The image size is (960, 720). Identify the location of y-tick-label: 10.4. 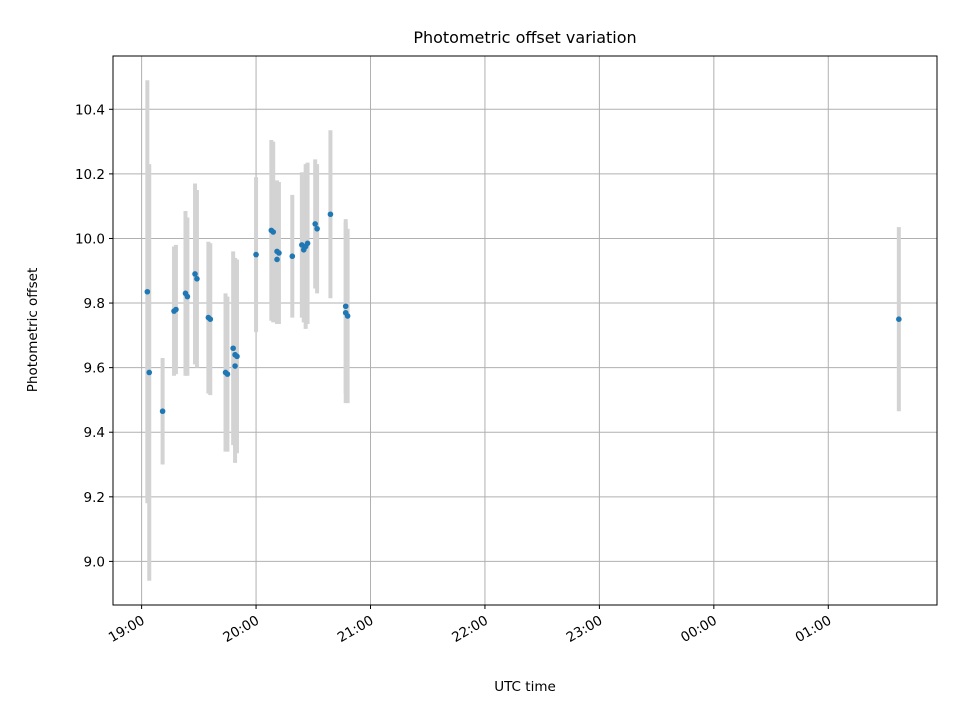
(90, 110).